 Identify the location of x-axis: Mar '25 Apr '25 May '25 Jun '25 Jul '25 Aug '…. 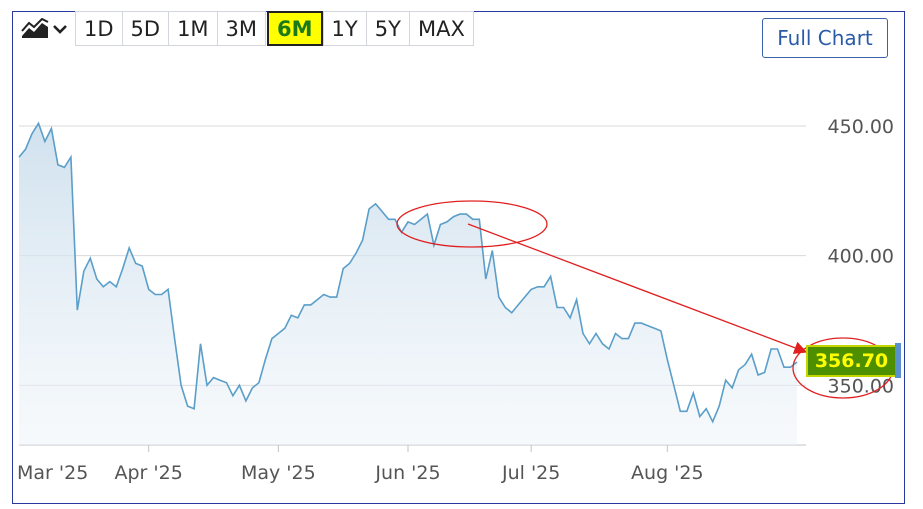
(360, 464).